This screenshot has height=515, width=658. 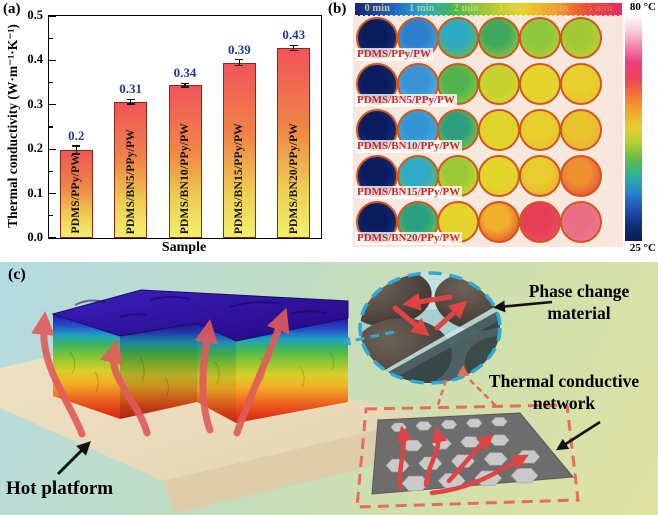 What do you see at coordinates (578, 435) in the screenshot?
I see `network-label-arrow` at bounding box center [578, 435].